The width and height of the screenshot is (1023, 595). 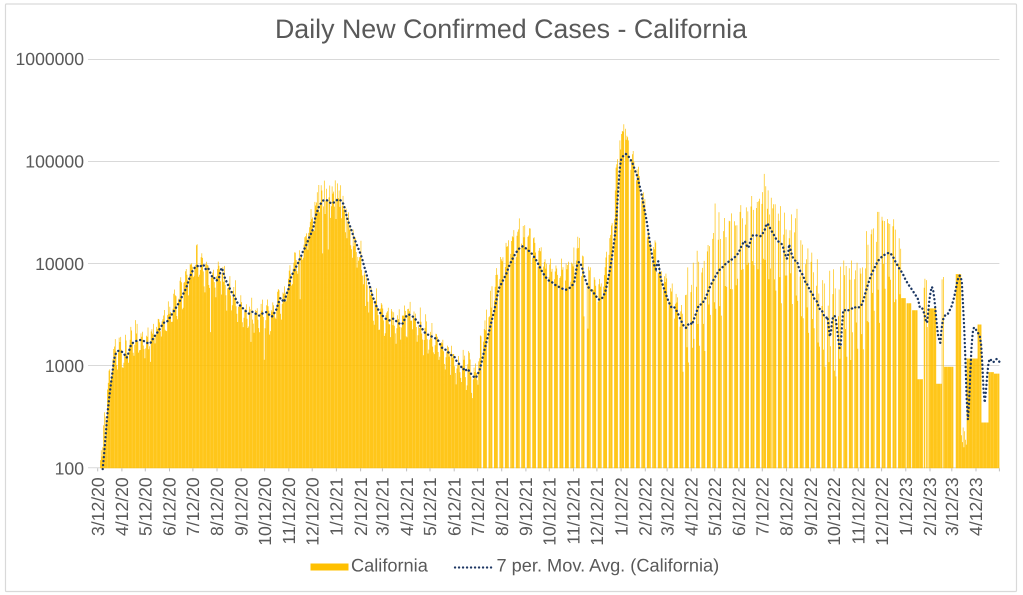 What do you see at coordinates (811, 506) in the screenshot?
I see `svg-text: 9/12/22` at bounding box center [811, 506].